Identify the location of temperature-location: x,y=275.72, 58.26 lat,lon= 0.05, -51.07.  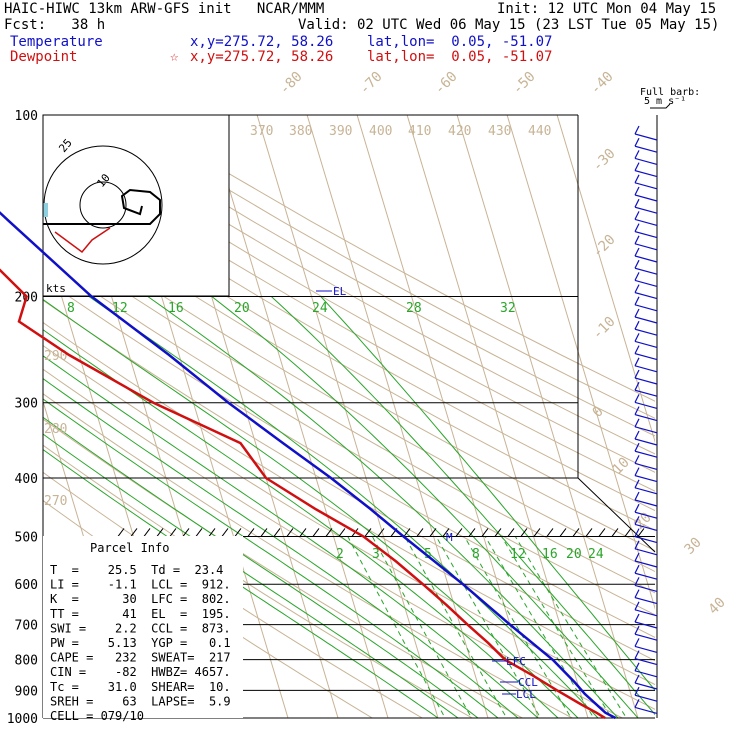
(371, 42).